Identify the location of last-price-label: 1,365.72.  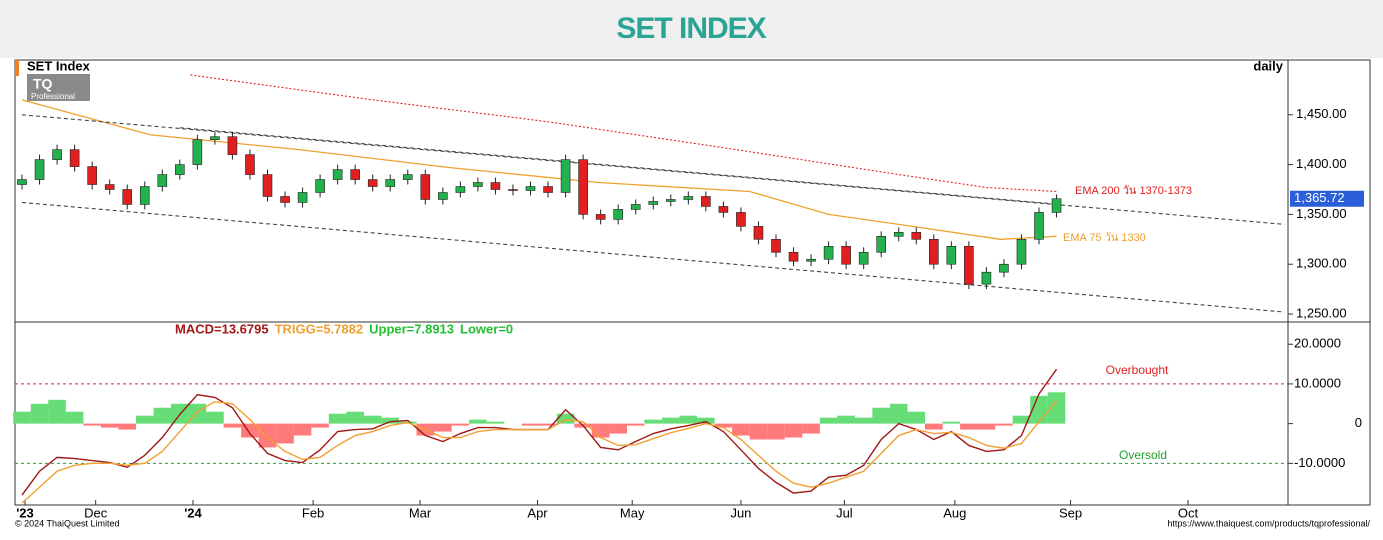
(1319, 197).